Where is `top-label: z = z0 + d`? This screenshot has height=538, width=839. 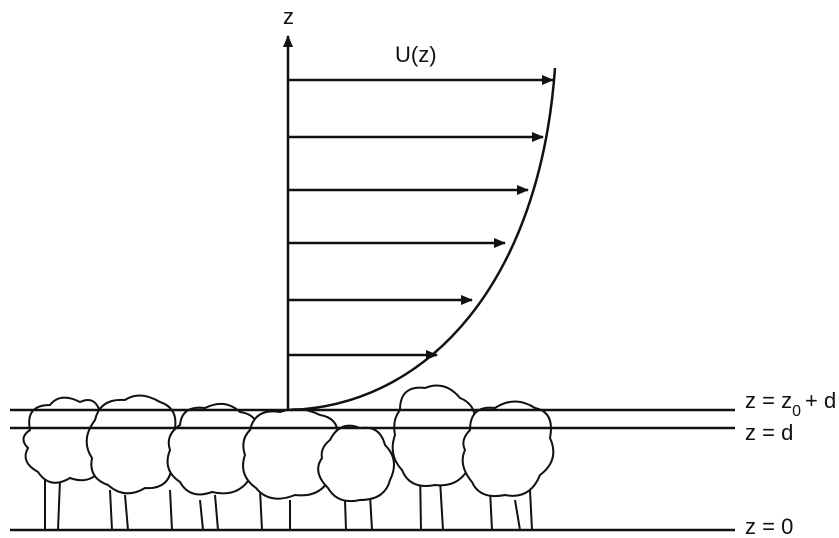
top-label: z = z0 + d is located at coordinates (790, 404).